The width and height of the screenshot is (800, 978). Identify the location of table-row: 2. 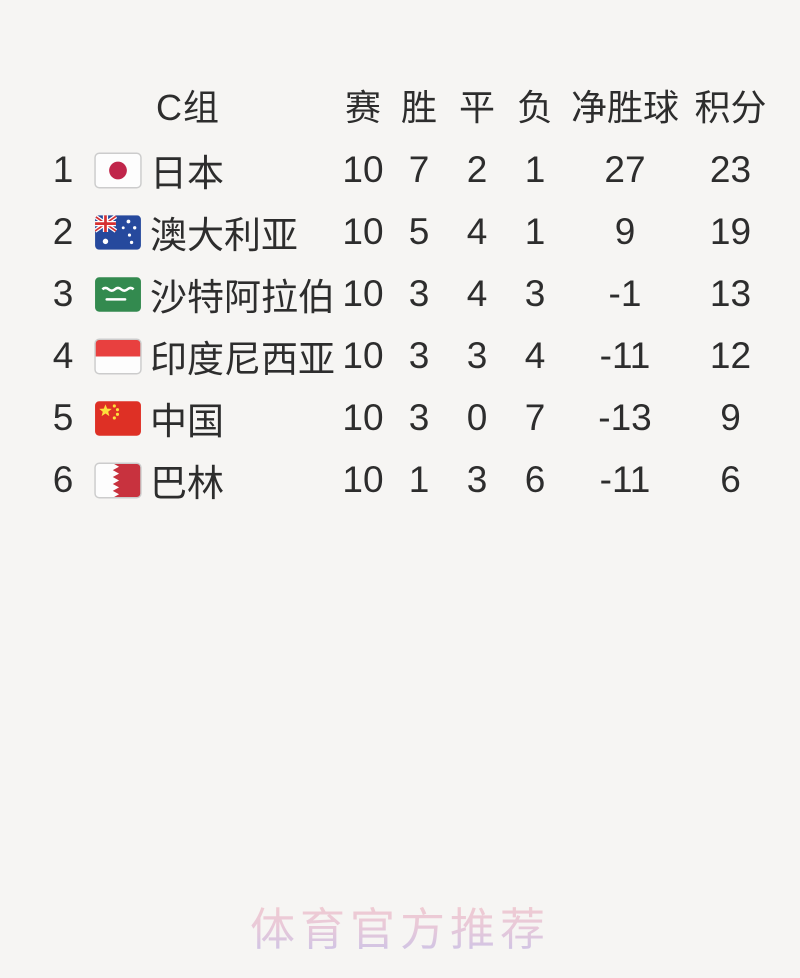
(407, 232).